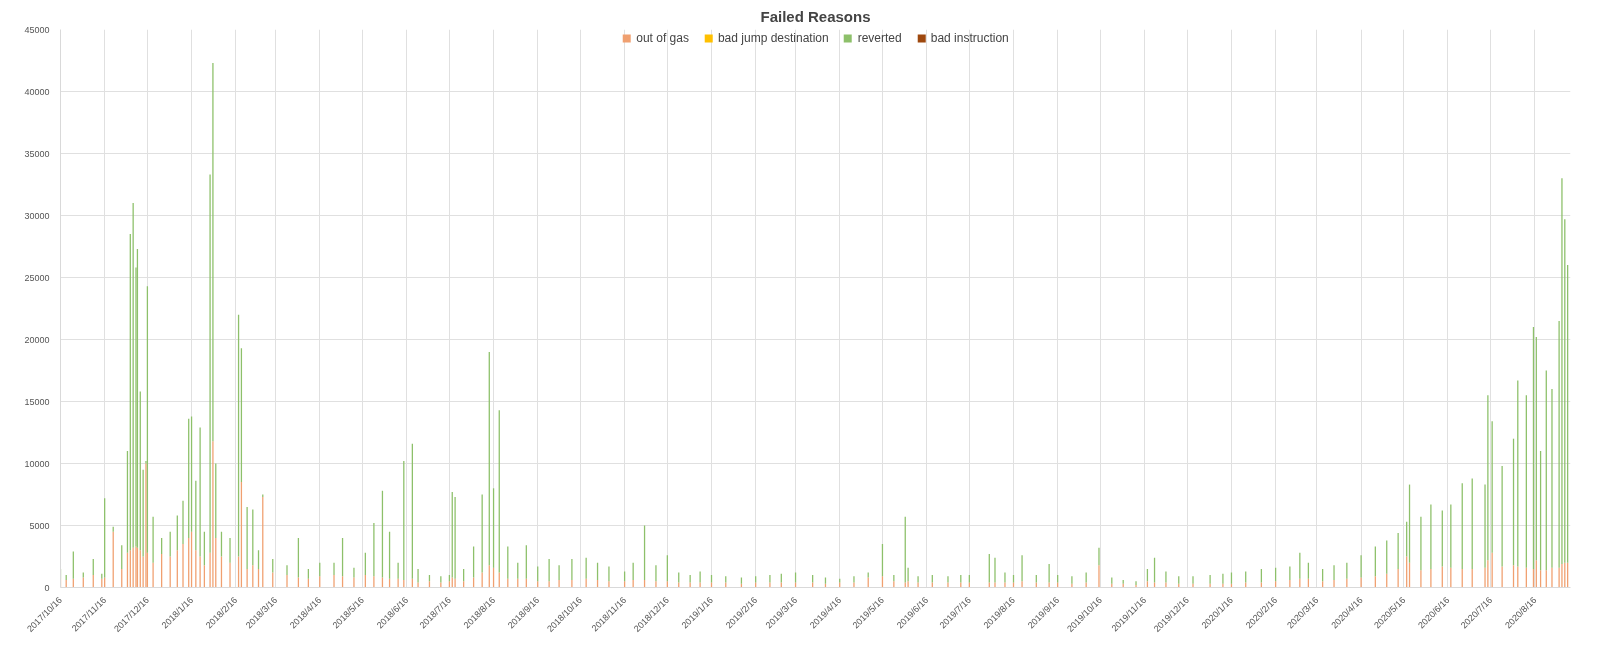  I want to click on y-tick-label: 40000, so click(37, 91).